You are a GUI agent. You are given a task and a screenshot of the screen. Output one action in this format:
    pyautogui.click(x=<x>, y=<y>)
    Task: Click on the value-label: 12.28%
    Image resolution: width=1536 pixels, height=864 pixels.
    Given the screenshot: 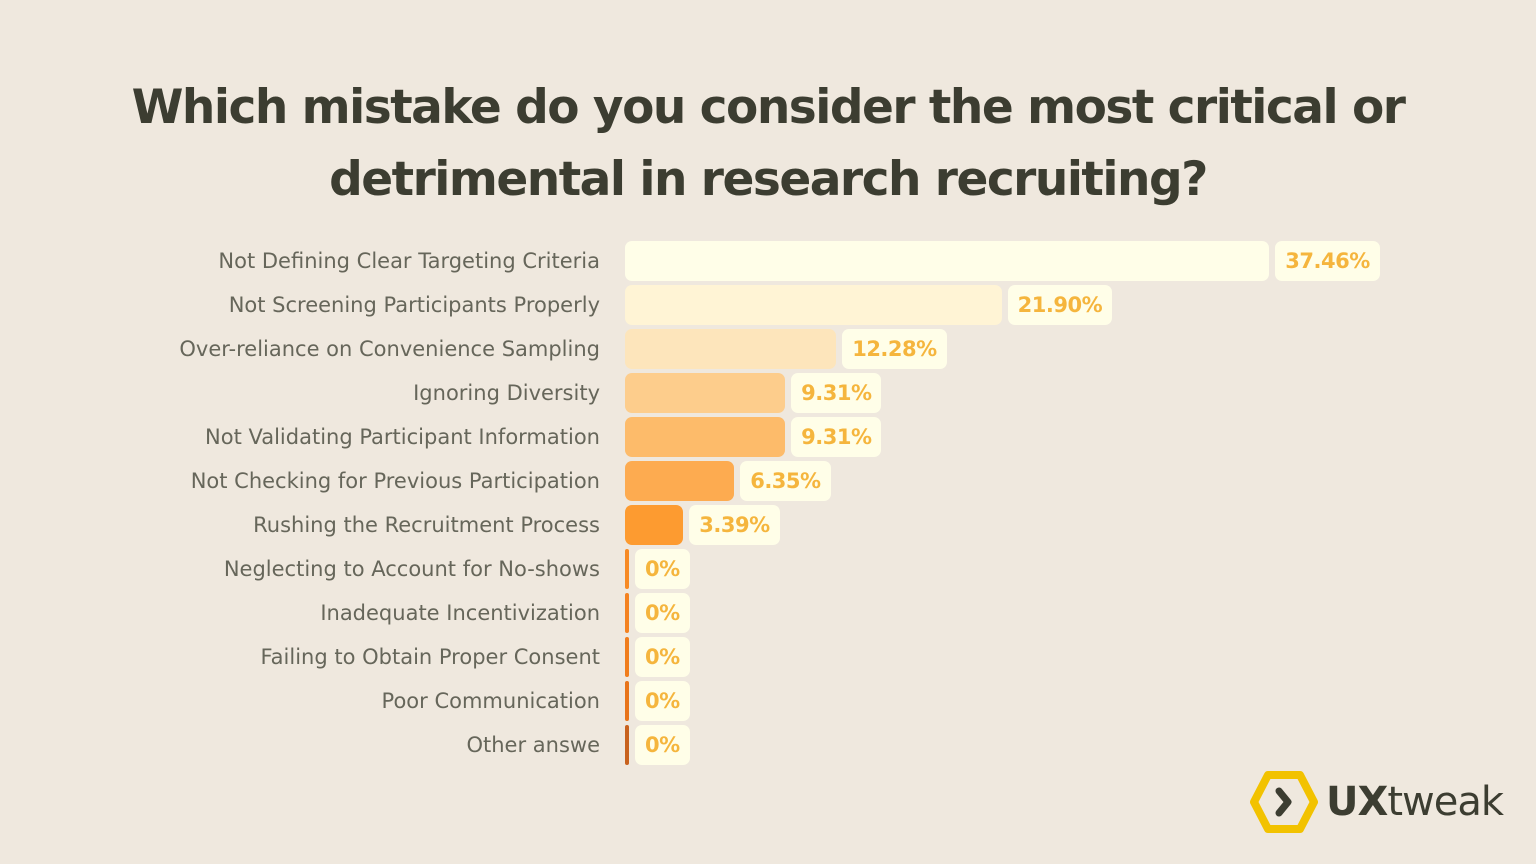 What is the action you would take?
    pyautogui.click(x=894, y=349)
    